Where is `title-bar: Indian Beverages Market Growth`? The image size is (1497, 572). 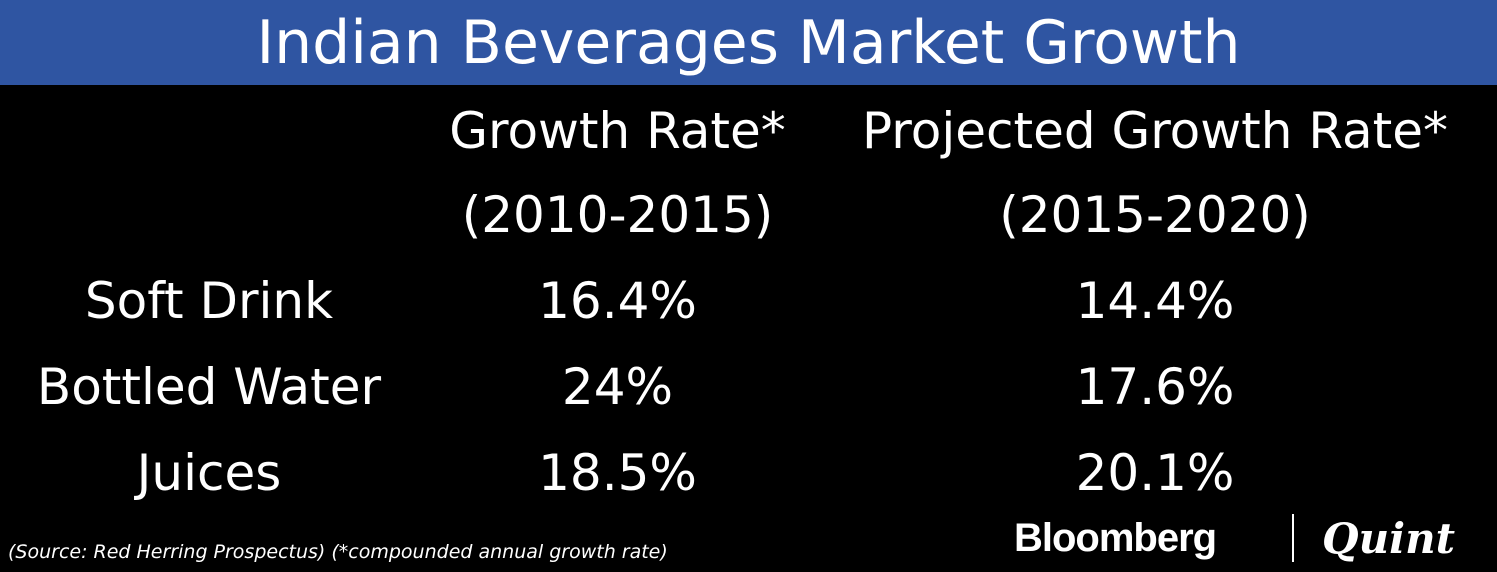 title-bar: Indian Beverages Market Growth is located at coordinates (748, 42).